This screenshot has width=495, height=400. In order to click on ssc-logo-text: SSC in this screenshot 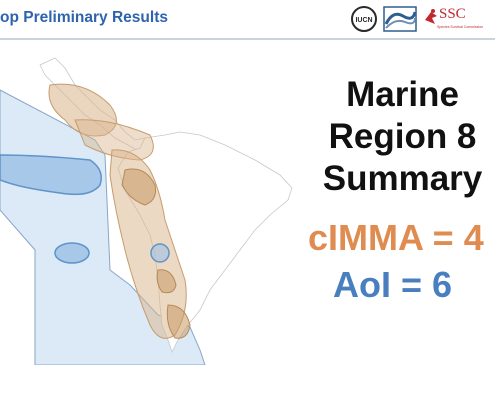, I will do `click(452, 14)`.